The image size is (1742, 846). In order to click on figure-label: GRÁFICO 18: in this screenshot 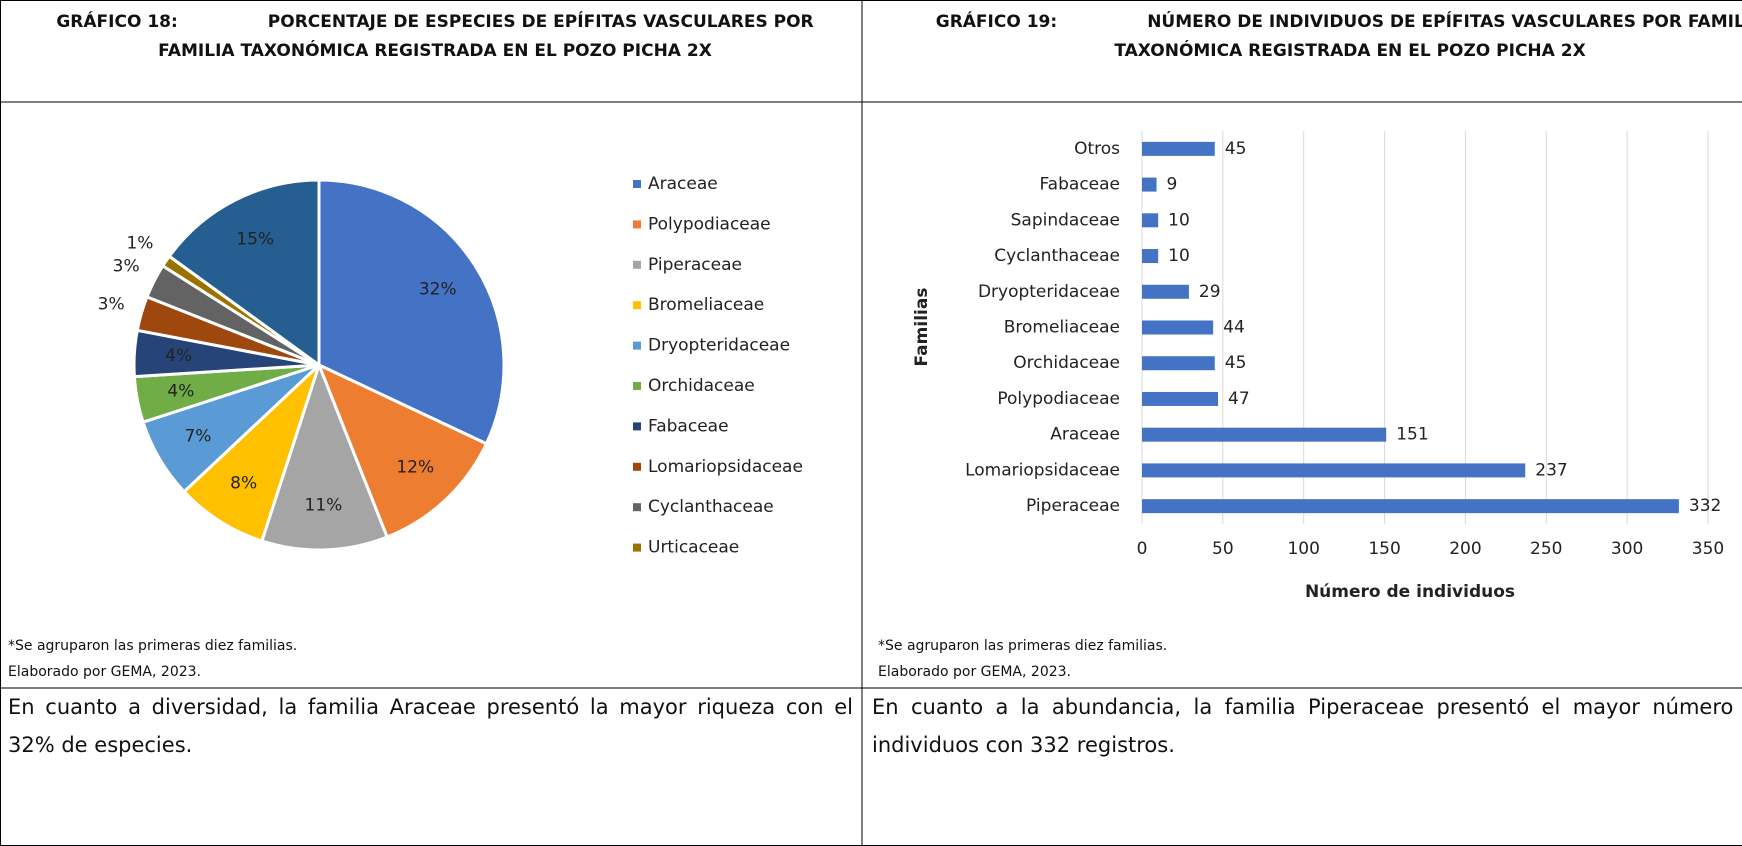, I will do `click(117, 22)`.